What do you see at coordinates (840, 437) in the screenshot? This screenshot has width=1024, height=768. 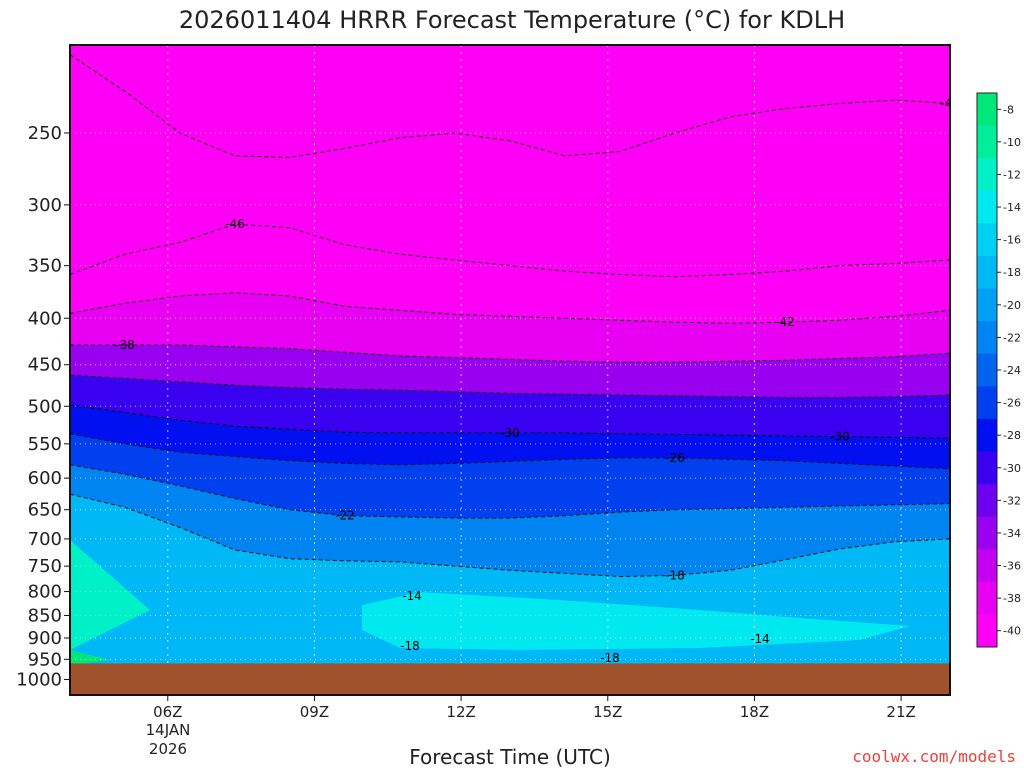 I see `isotherm-label-5: -30` at bounding box center [840, 437].